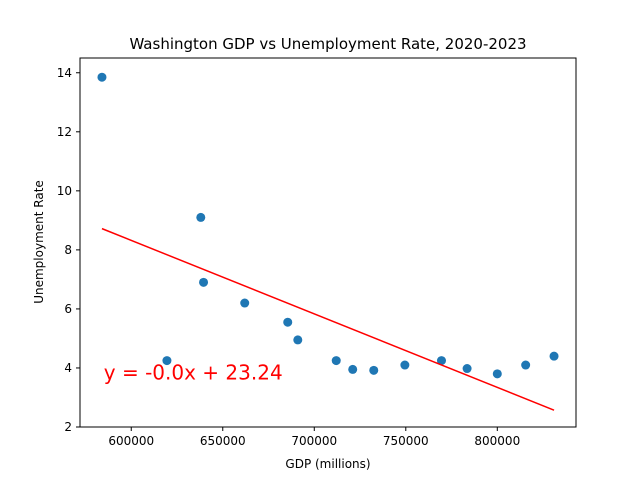  I want to click on y-tick-label: 8, so click(68, 250).